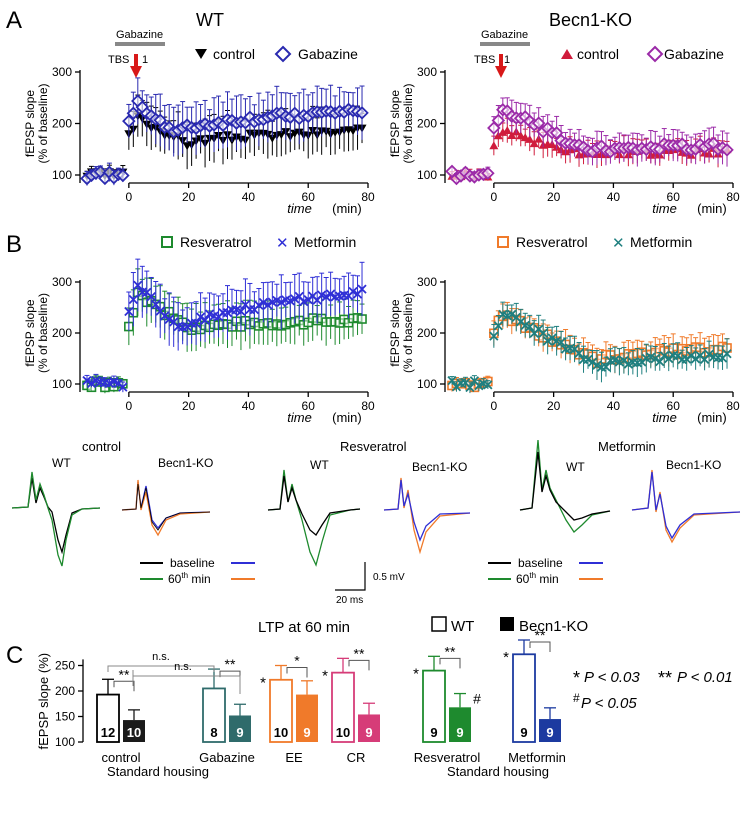  What do you see at coordinates (282, 243) in the screenshot?
I see `legend-metformin-marker-wt: ✕` at bounding box center [282, 243].